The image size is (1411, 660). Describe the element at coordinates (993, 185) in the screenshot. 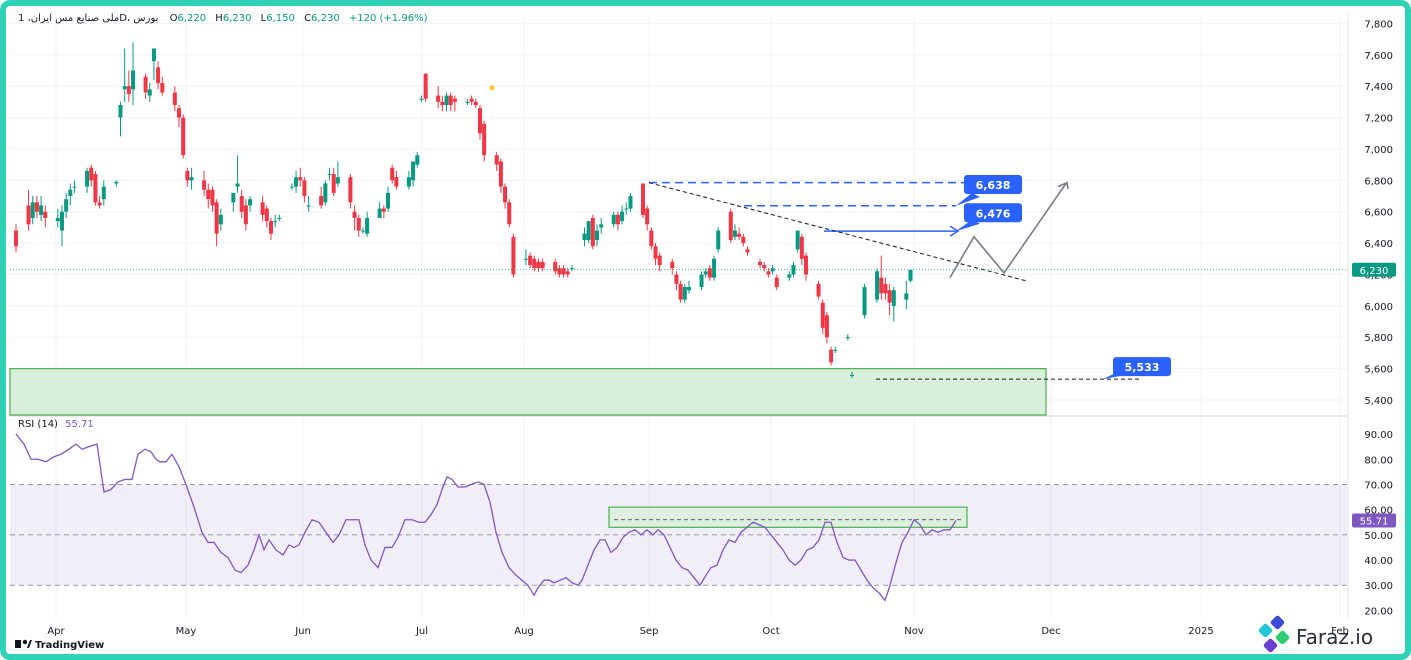

I see `callout-label: 6,638` at that location.